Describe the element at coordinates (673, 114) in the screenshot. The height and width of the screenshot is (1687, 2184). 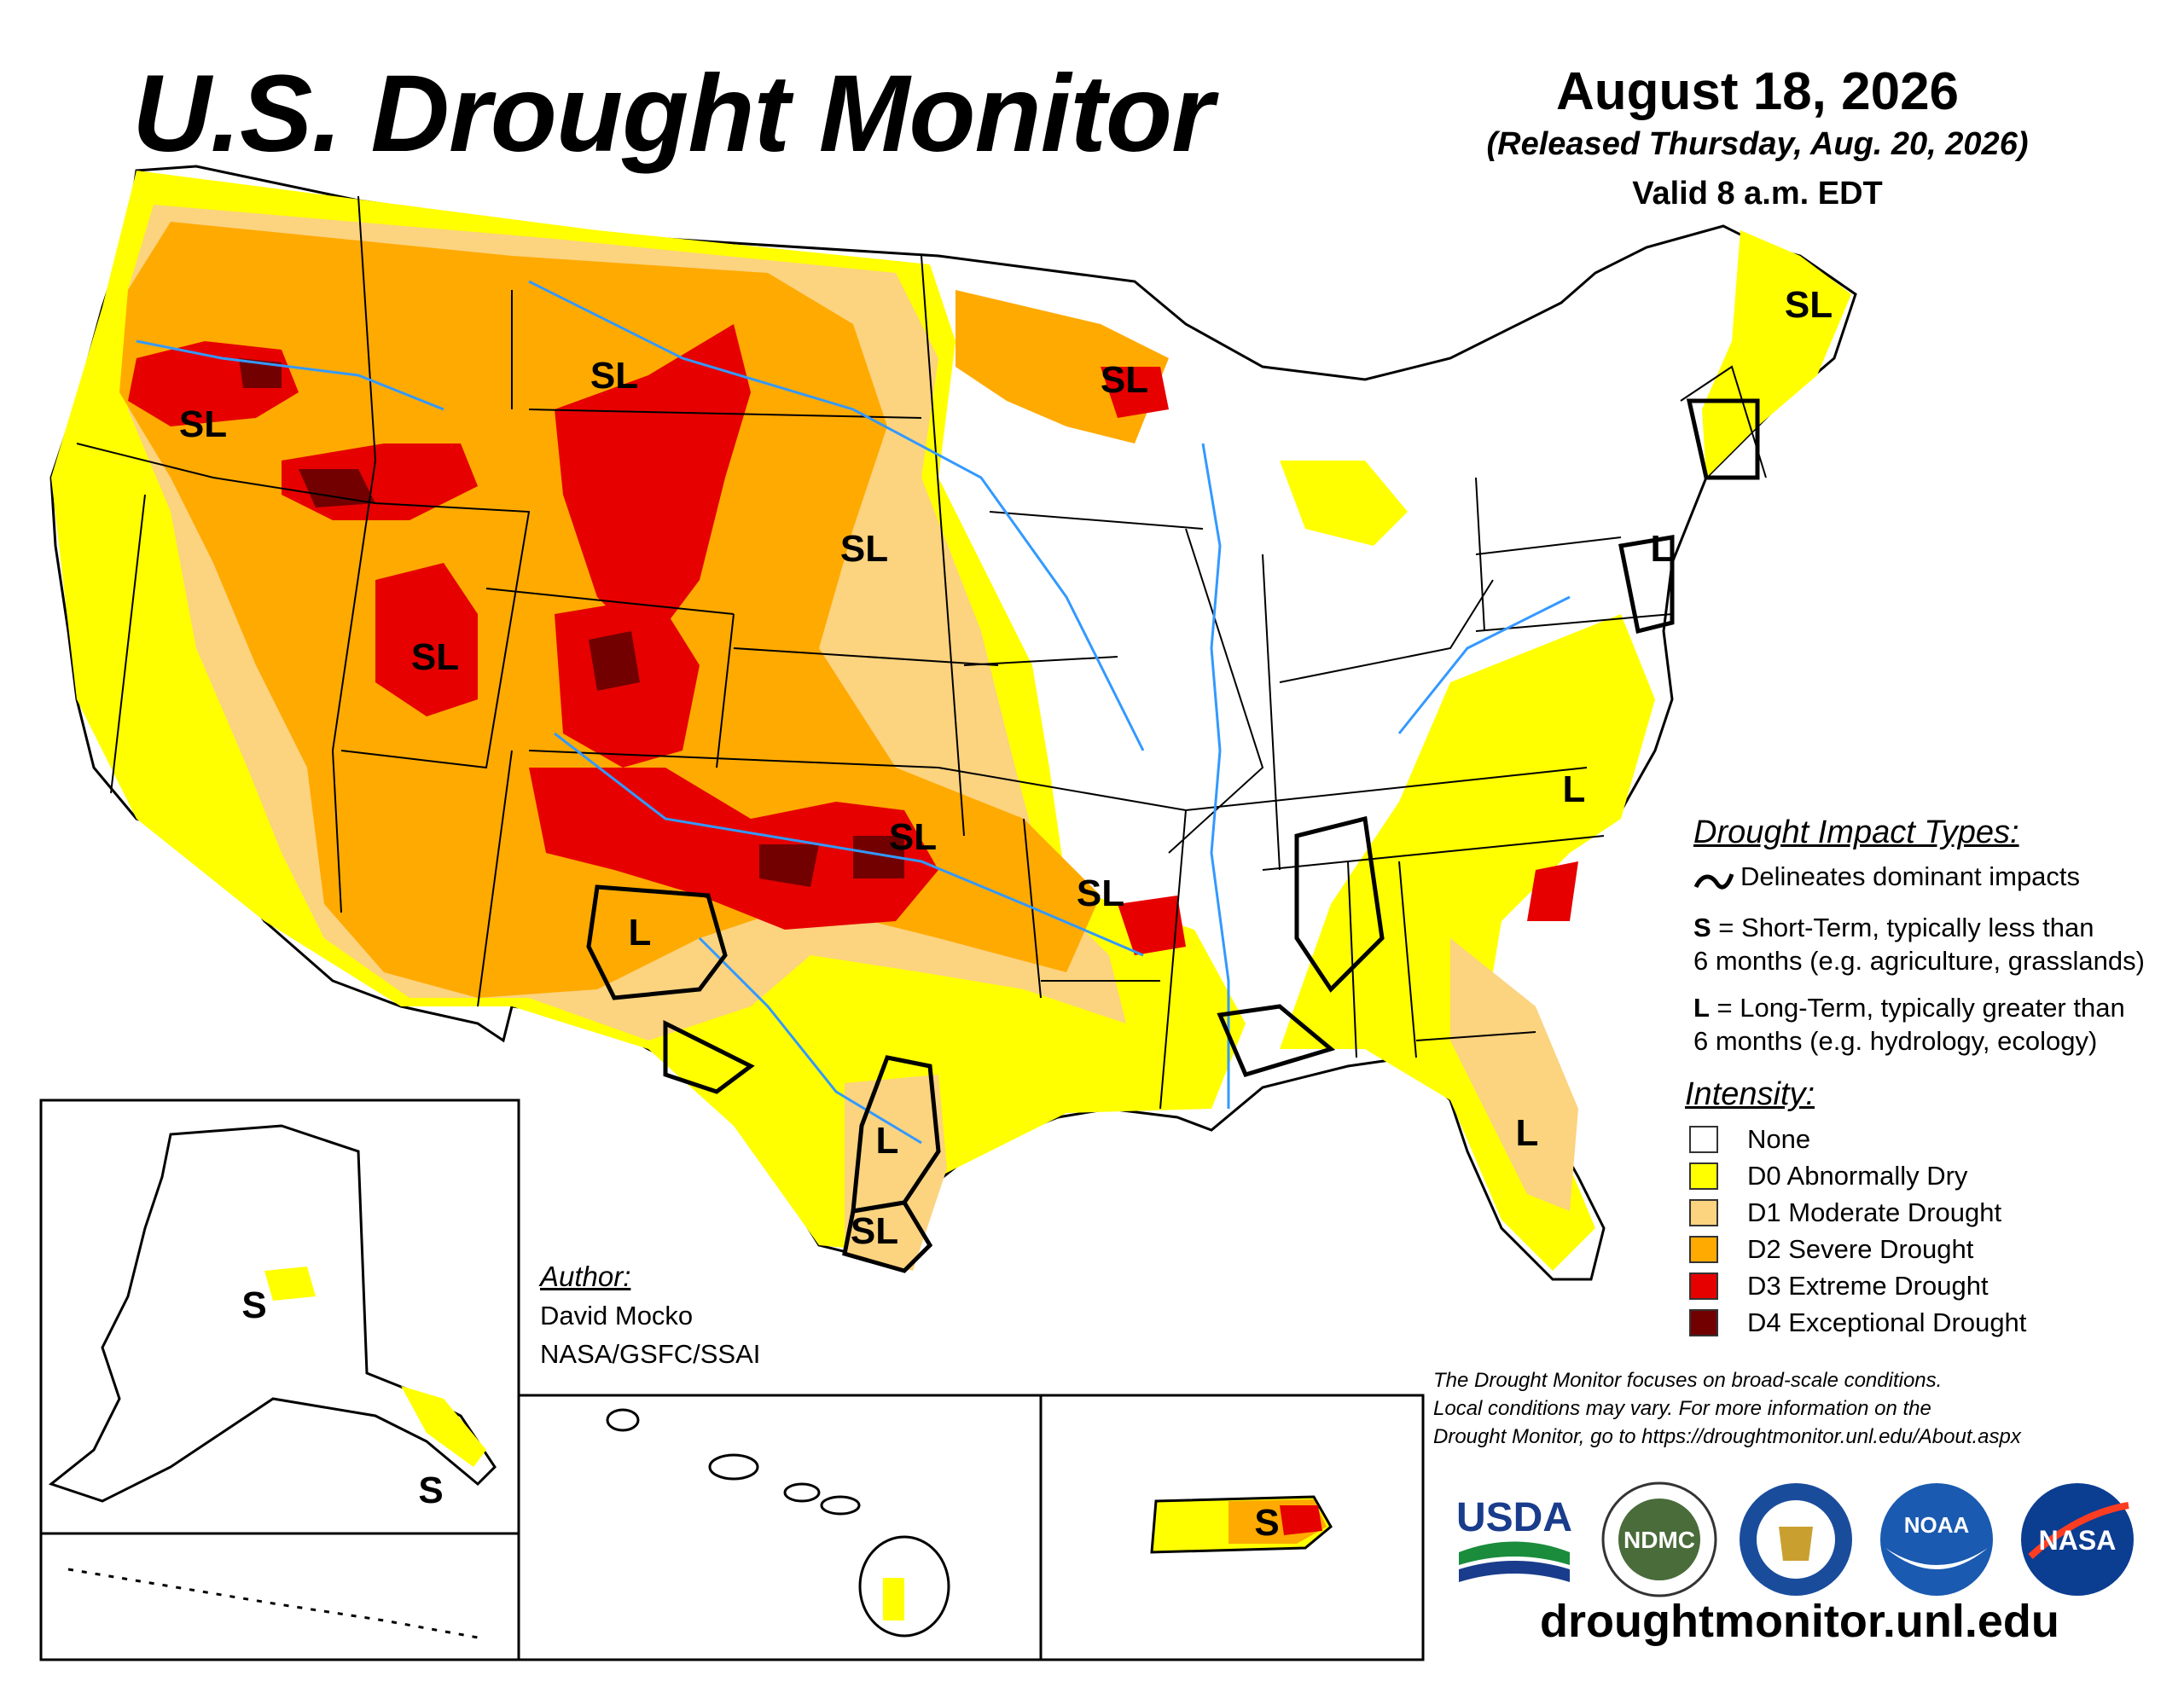
I see `page-title: U.S. Drought Monitor` at that location.